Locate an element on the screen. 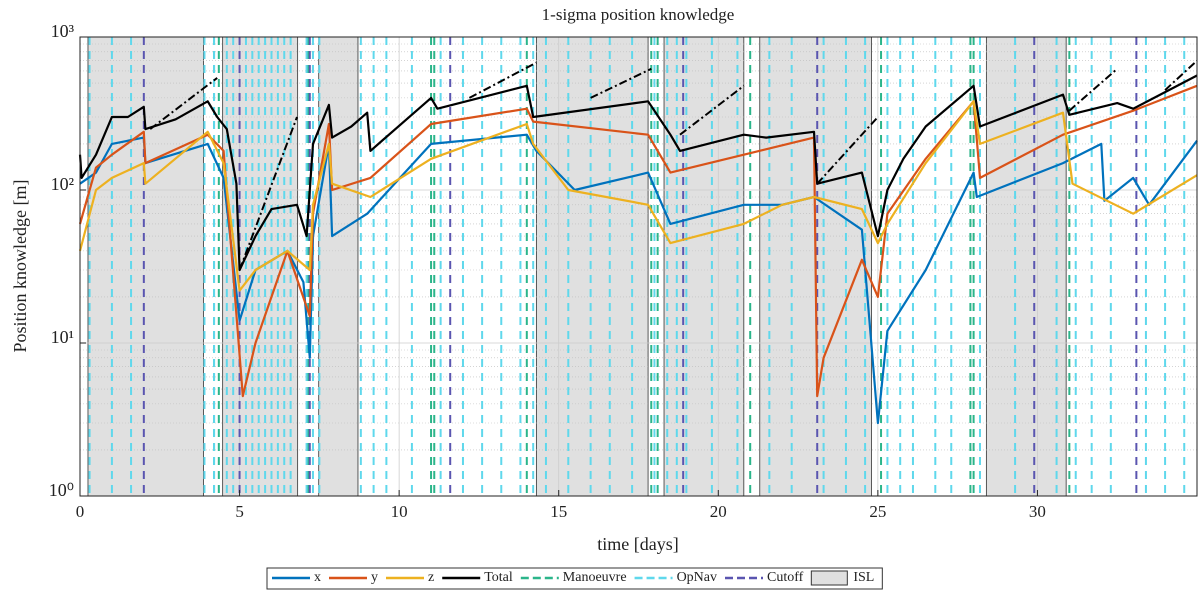 This screenshot has height=599, width=1199. legend-label: y is located at coordinates (374, 577).